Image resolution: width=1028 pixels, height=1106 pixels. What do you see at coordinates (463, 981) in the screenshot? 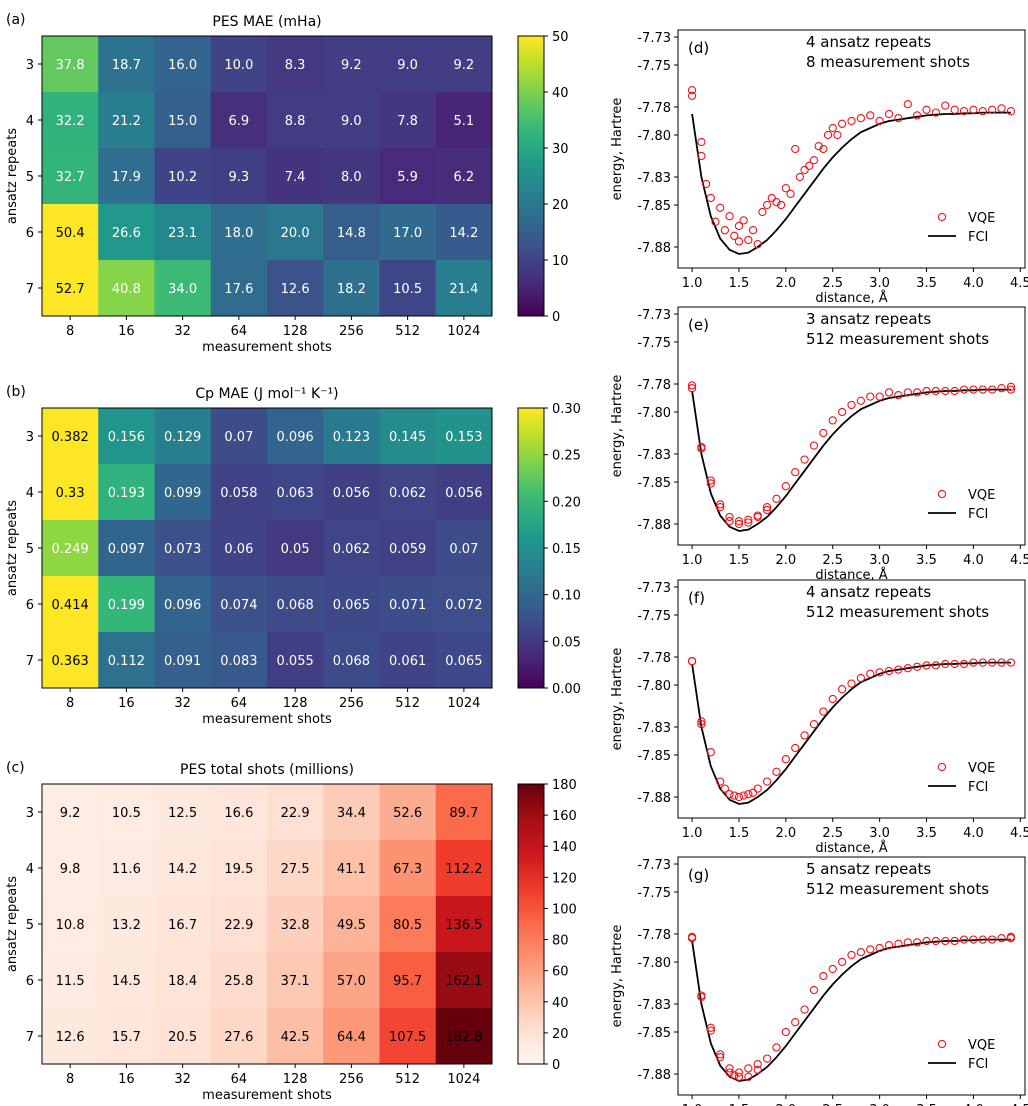
I see `cell-label: 162.1` at bounding box center [463, 981].